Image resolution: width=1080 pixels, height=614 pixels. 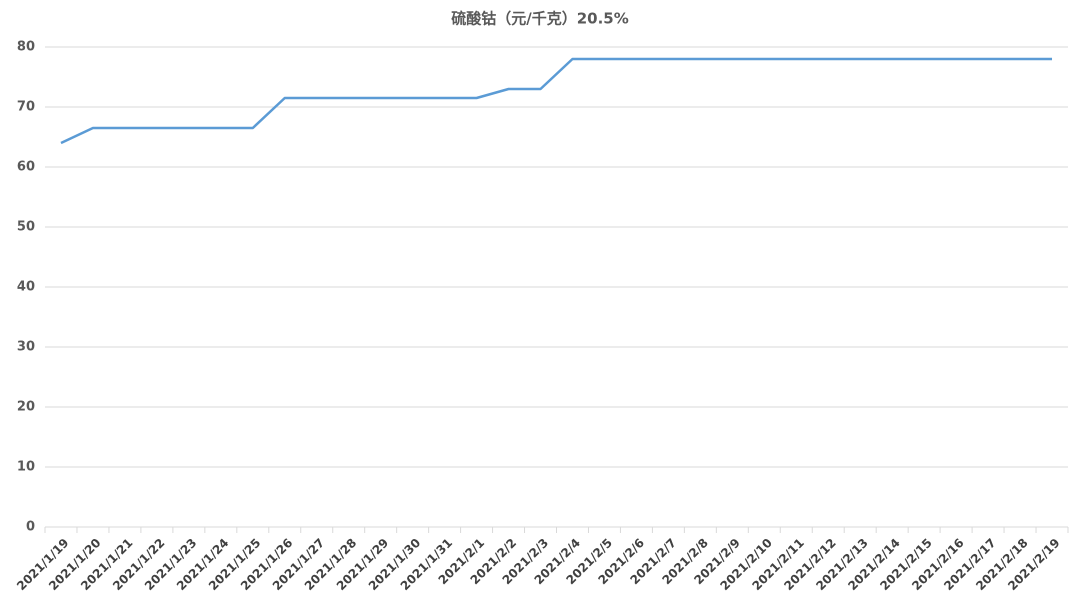 What do you see at coordinates (26, 407) in the screenshot?
I see `y-tick-label: 20` at bounding box center [26, 407].